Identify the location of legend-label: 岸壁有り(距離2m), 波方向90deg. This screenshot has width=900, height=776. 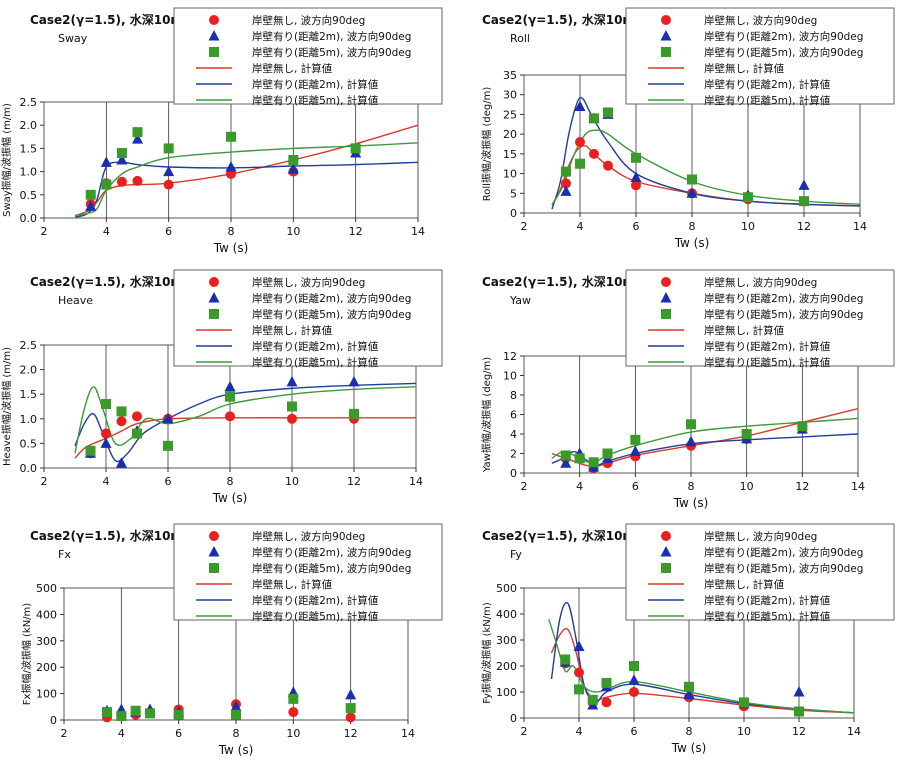
(331, 36).